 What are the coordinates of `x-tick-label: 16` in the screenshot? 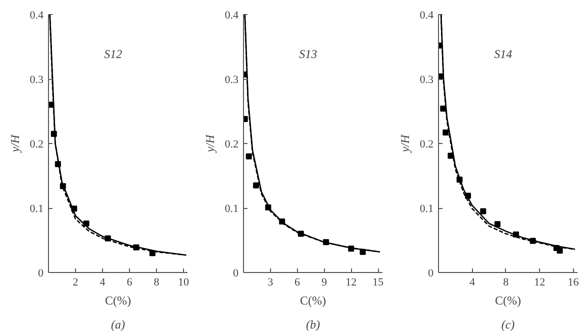 It's located at (574, 282).